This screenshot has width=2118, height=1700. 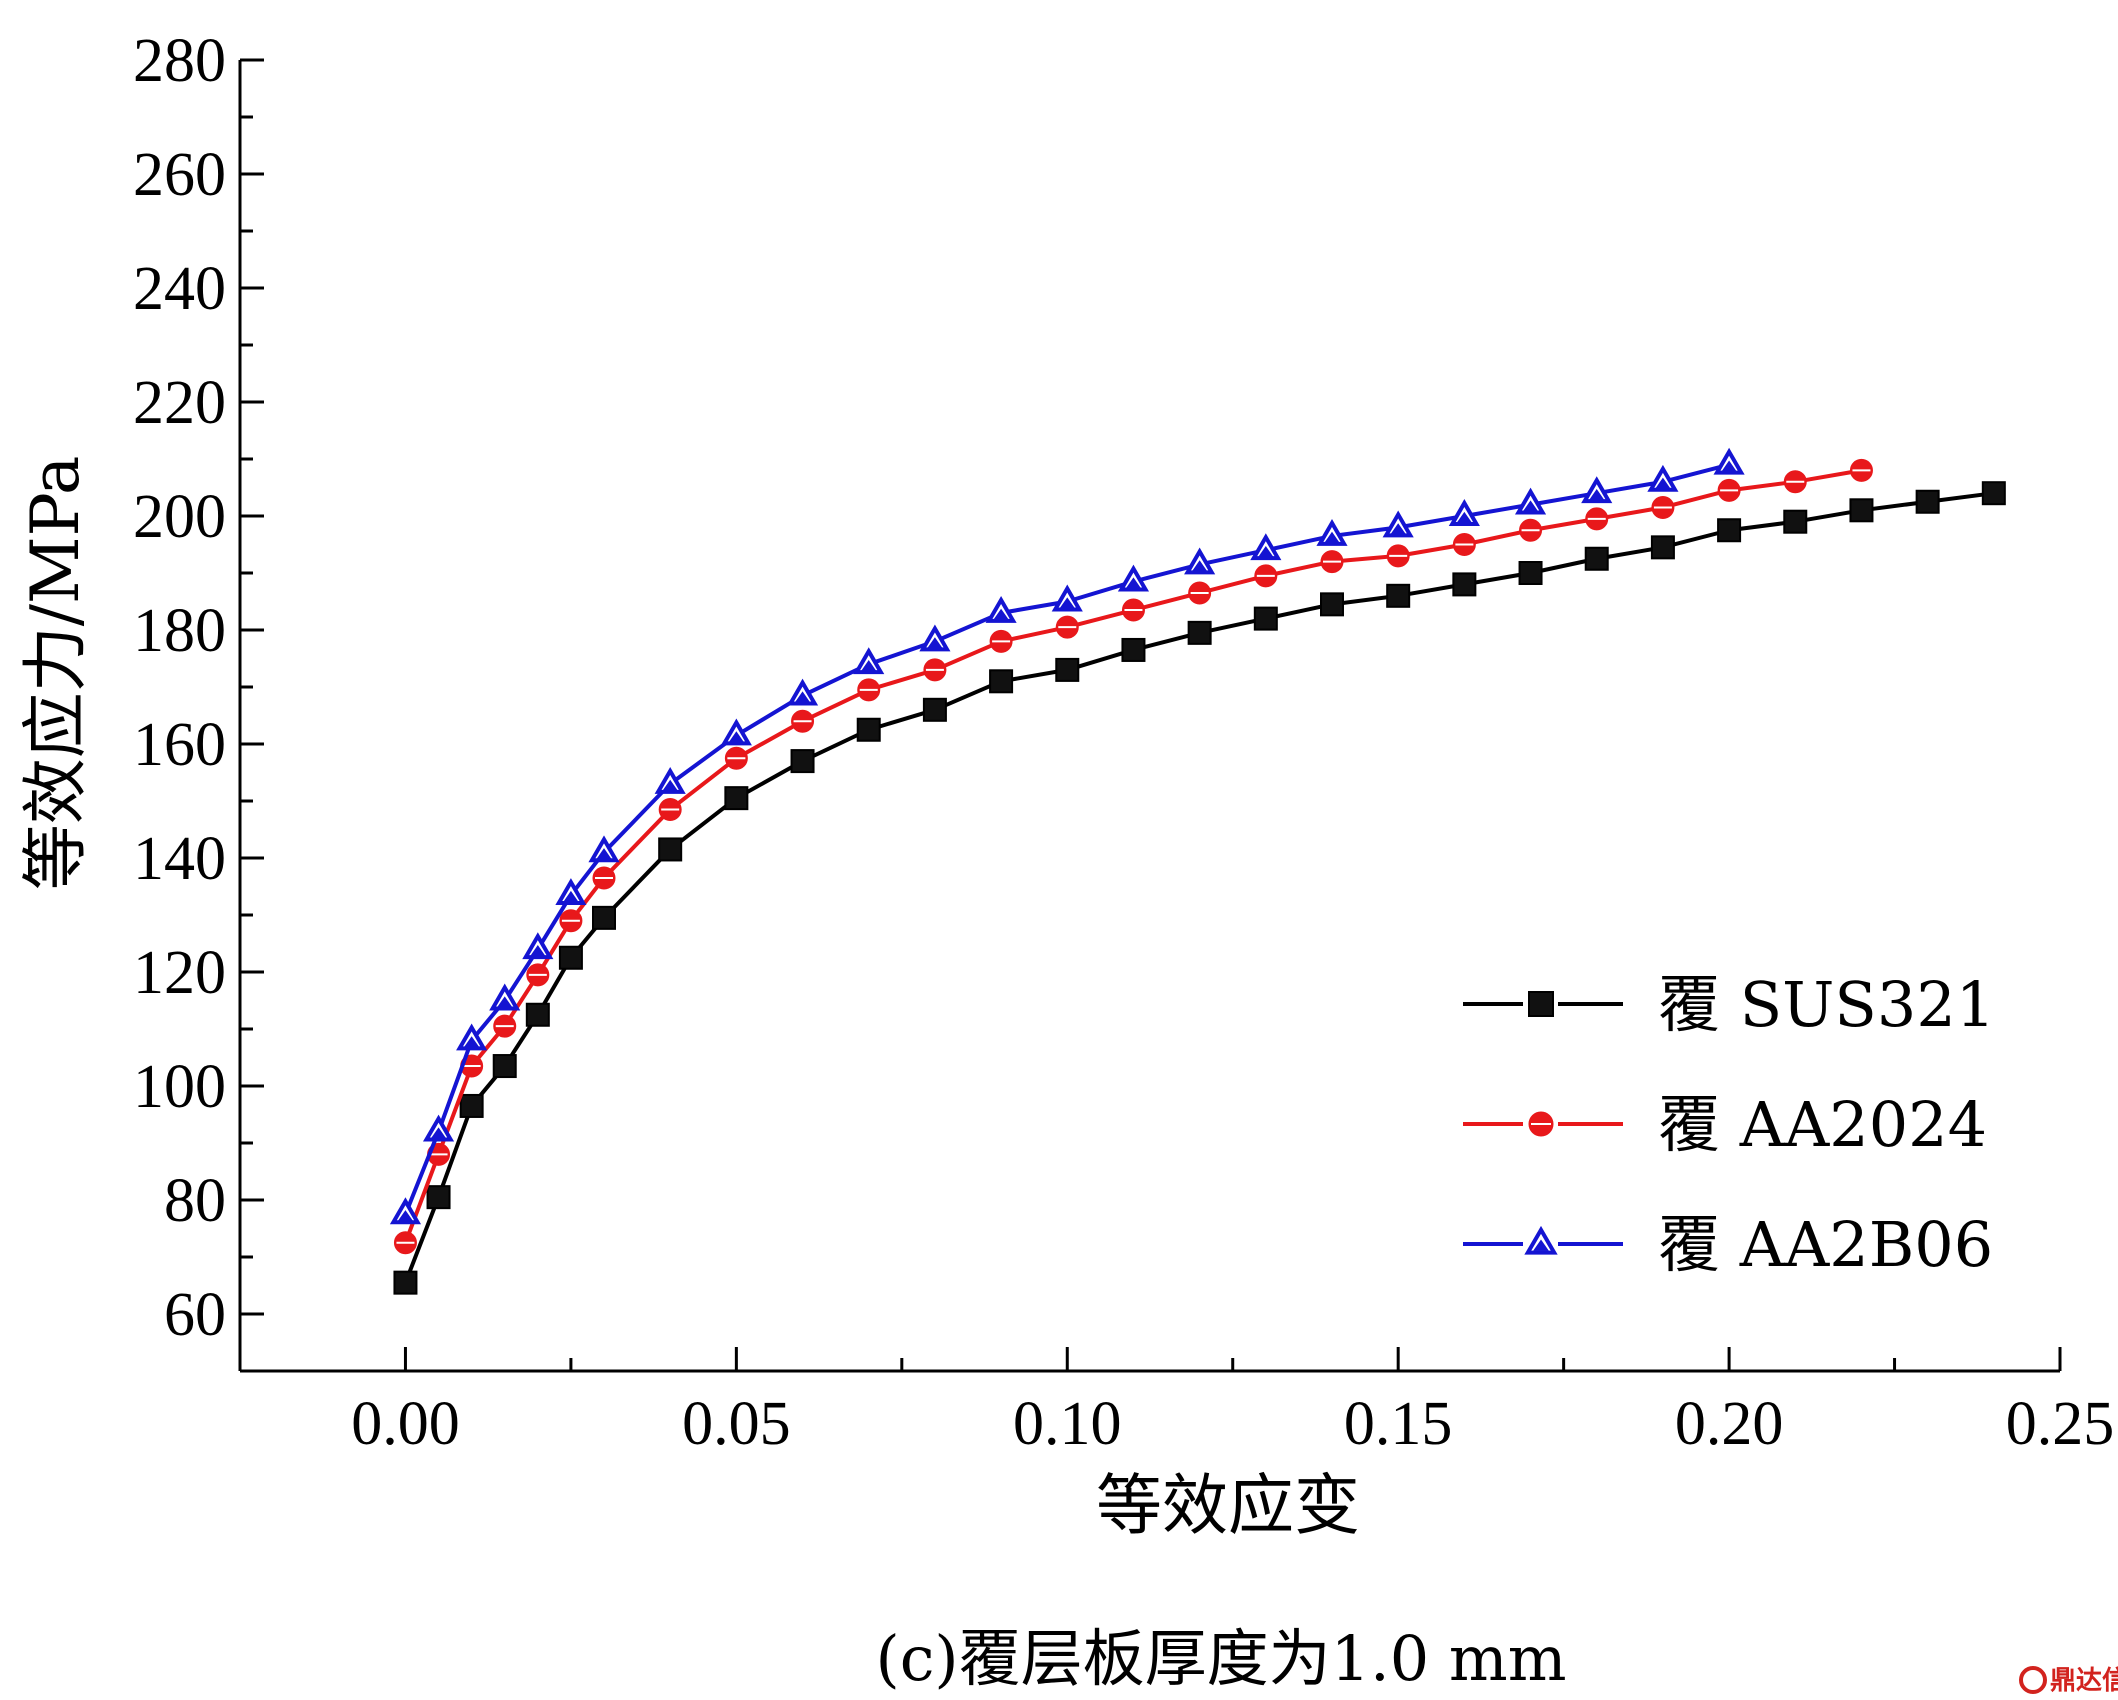 I want to click on legend-label: 覆 AA2024, so click(x=1822, y=1124).